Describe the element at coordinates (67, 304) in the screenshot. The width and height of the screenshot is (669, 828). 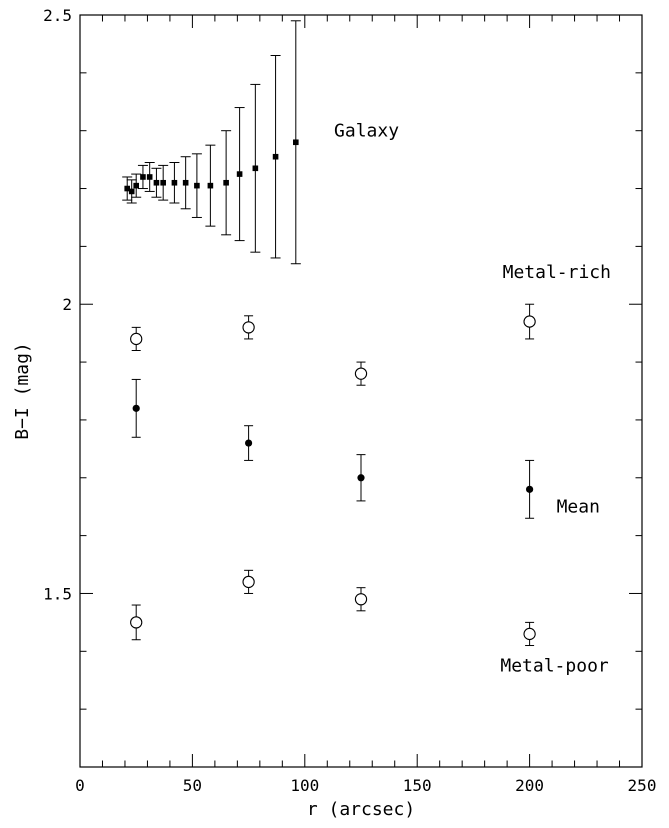
I see `y-tick-label: 2` at that location.